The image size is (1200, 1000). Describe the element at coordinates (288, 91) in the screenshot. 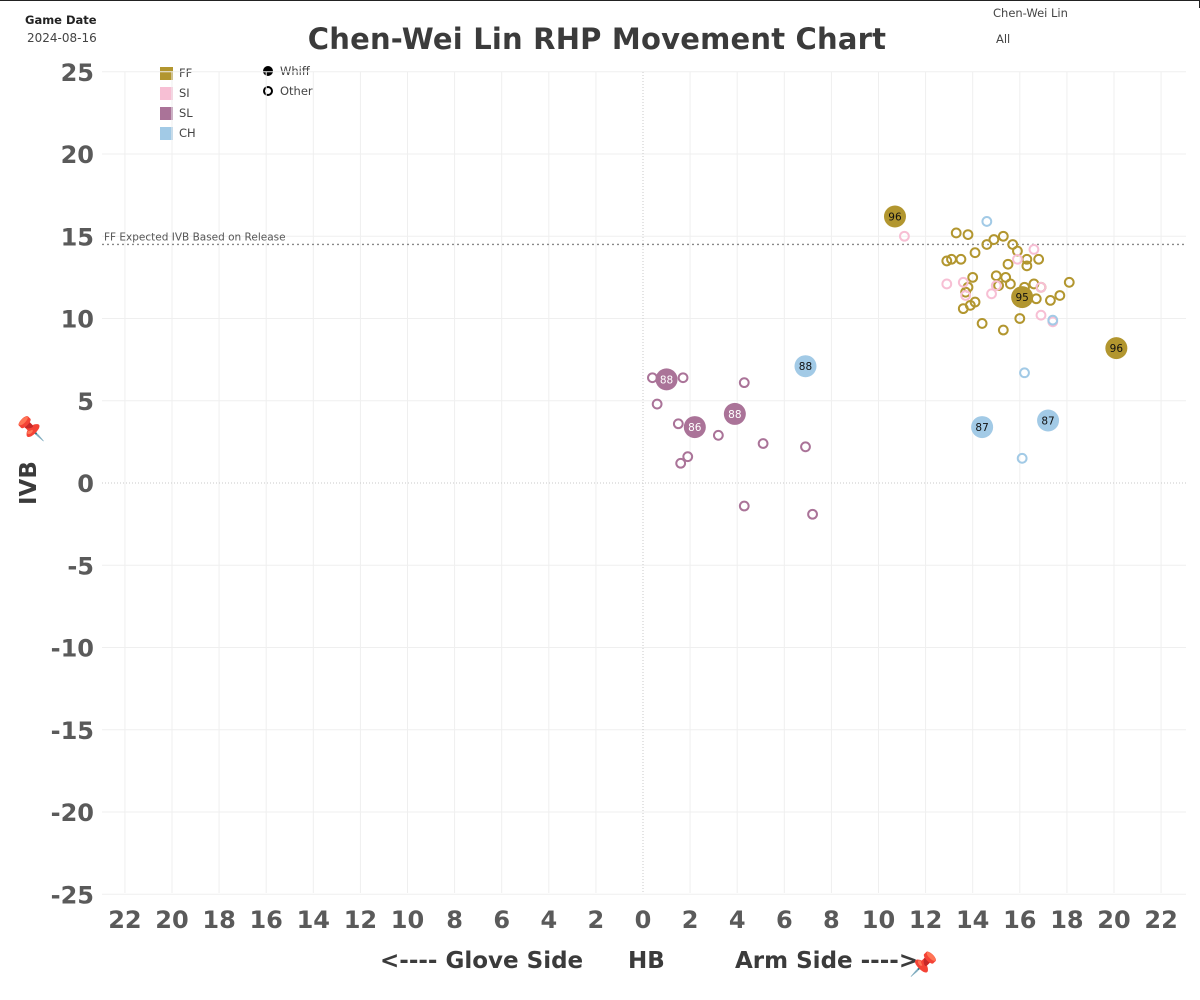

I see `legend-item-other: Other` at that location.